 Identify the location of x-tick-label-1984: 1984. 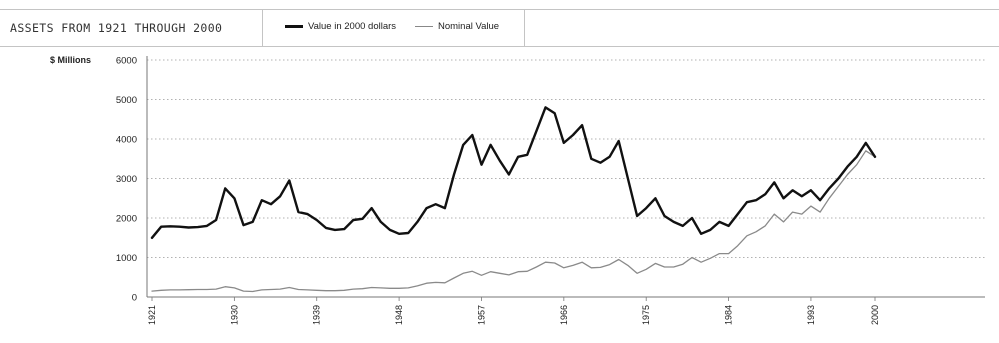
(729, 315).